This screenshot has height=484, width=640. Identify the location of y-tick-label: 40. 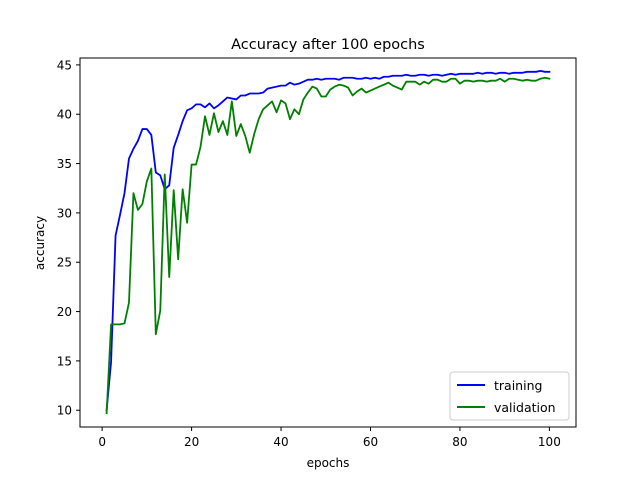
(64, 115).